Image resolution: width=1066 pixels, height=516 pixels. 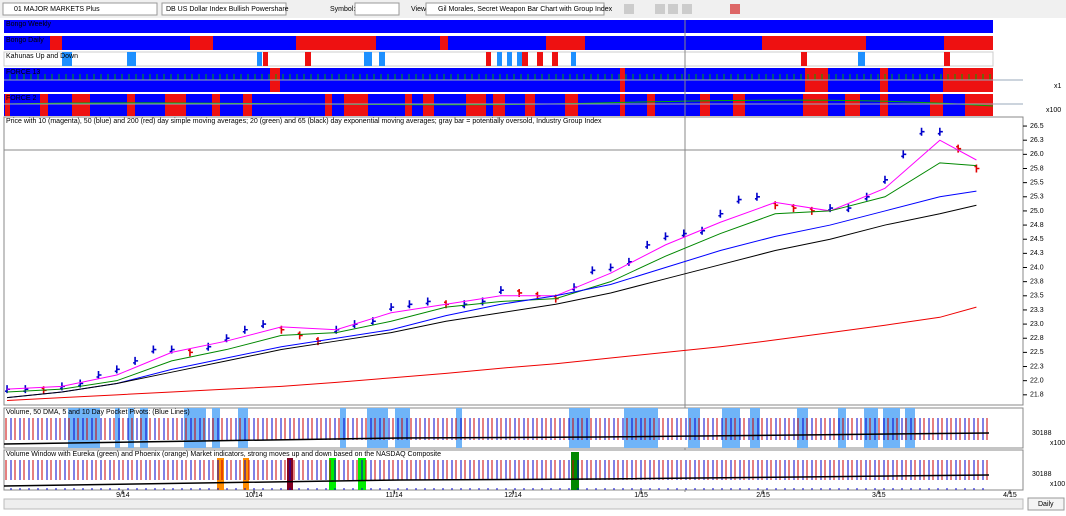 What do you see at coordinates (57, 9) in the screenshot?
I see `watchlist: 01 MAJOR MARKETS Plus` at bounding box center [57, 9].